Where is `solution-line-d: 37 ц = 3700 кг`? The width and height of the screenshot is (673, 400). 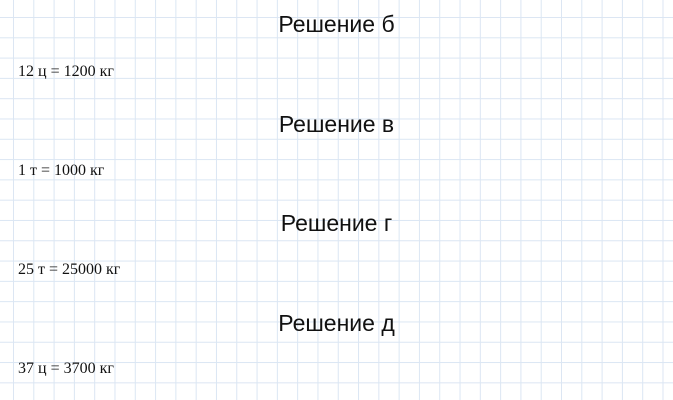
solution-line-d: 37 ц = 3700 кг is located at coordinates (66, 368).